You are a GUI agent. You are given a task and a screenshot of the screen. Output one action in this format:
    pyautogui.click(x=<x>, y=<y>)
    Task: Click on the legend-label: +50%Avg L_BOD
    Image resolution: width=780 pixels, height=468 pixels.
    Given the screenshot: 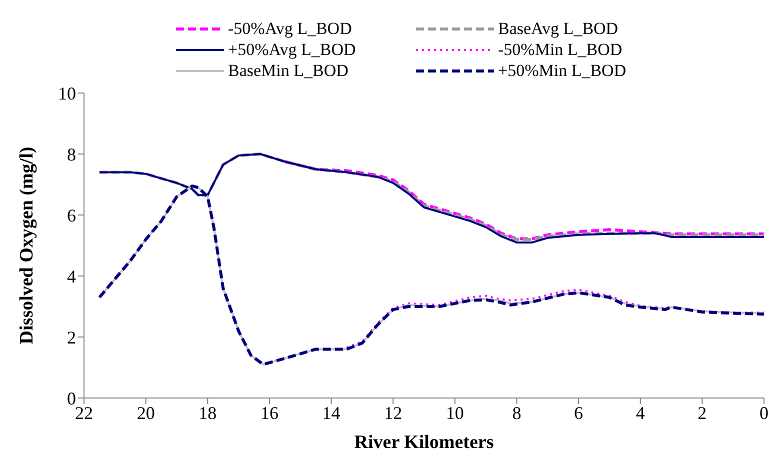 What is the action you would take?
    pyautogui.click(x=292, y=50)
    